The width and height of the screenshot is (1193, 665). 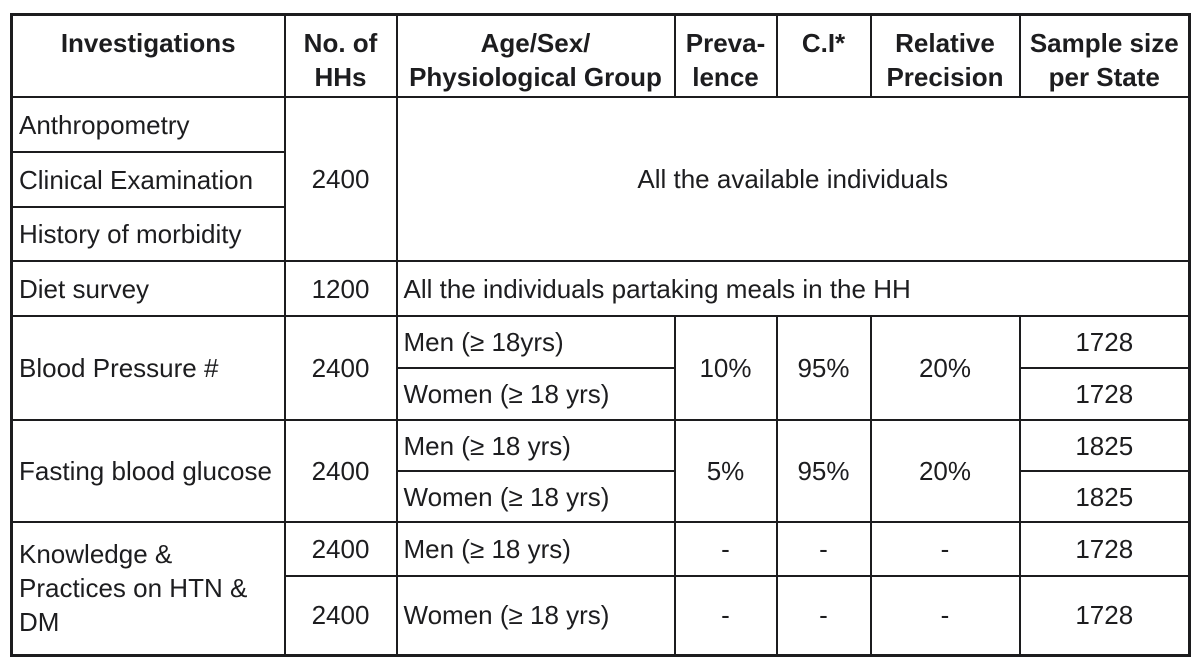 What do you see at coordinates (535, 549) in the screenshot?
I see `cell-knowledge-practices-men-group: Men (≥ 18 yrs)` at bounding box center [535, 549].